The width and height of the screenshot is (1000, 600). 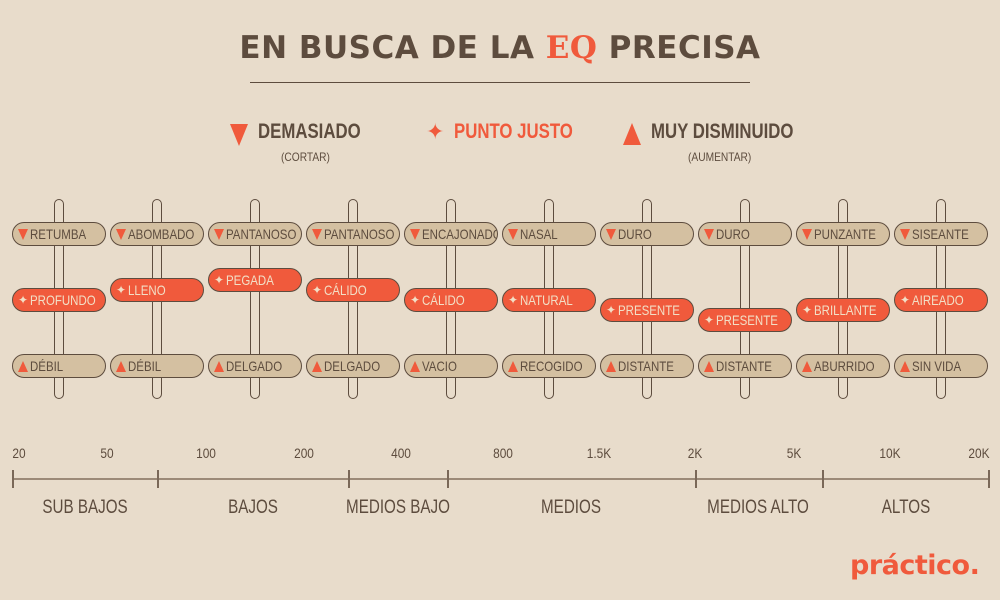 I want to click on too-much-pill: NASAL, so click(x=549, y=234).